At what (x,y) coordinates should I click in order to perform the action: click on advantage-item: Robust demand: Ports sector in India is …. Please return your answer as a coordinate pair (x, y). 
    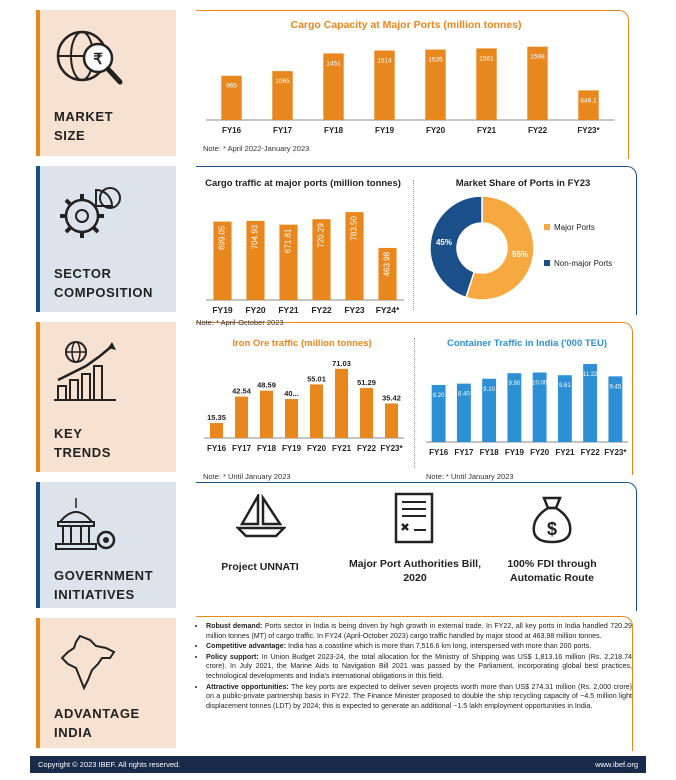
    Looking at the image, I should click on (419, 631).